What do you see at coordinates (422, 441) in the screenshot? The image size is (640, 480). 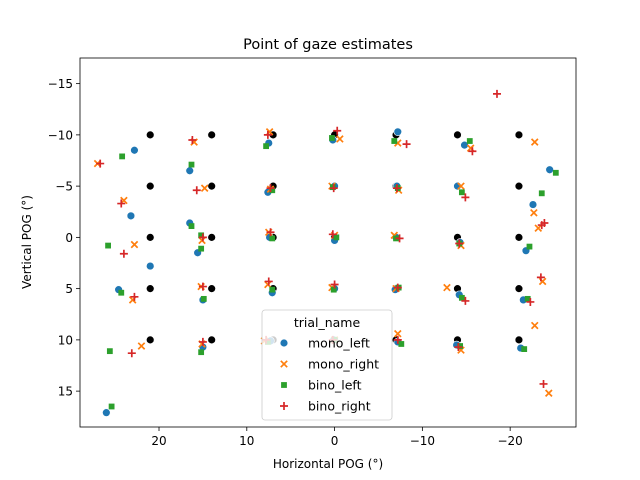 I see `x-tick-label: −10` at bounding box center [422, 441].